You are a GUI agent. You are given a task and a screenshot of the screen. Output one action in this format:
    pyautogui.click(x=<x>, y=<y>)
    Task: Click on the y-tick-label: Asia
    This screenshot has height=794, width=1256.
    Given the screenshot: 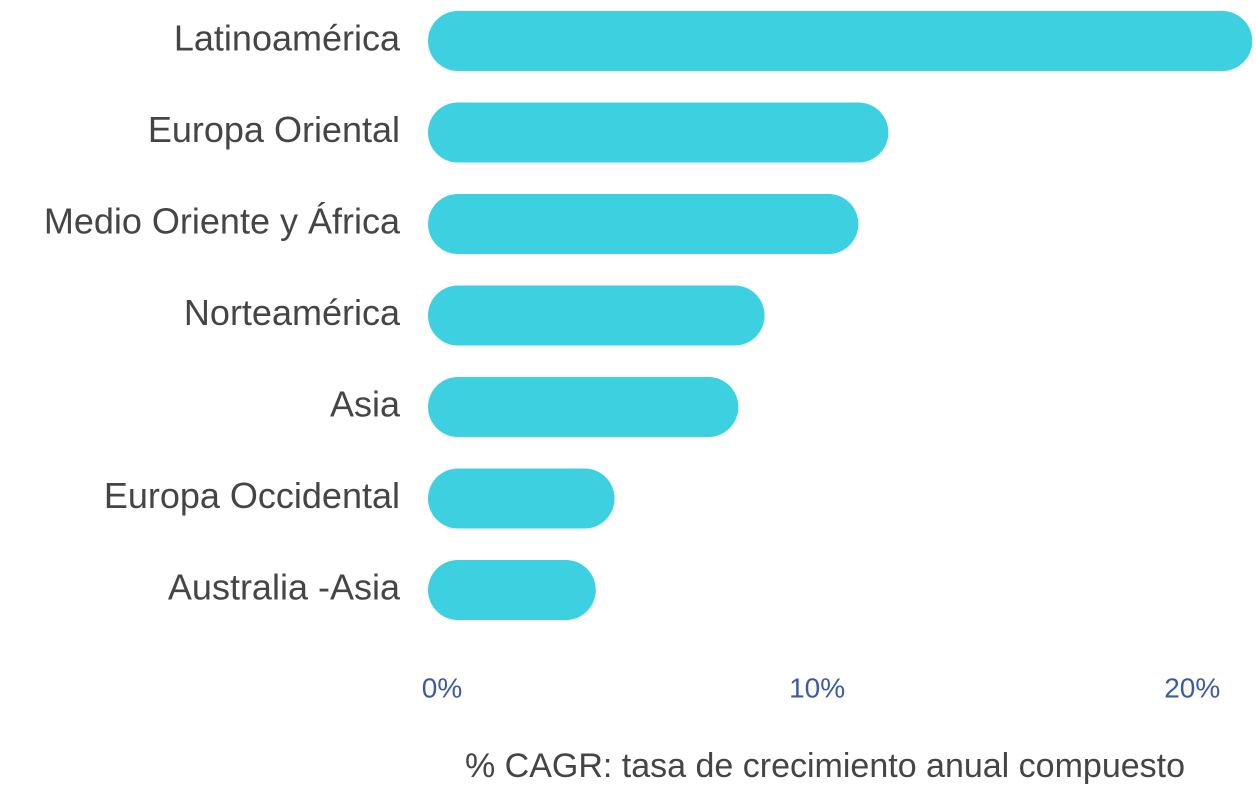 What is the action you would take?
    pyautogui.click(x=365, y=404)
    